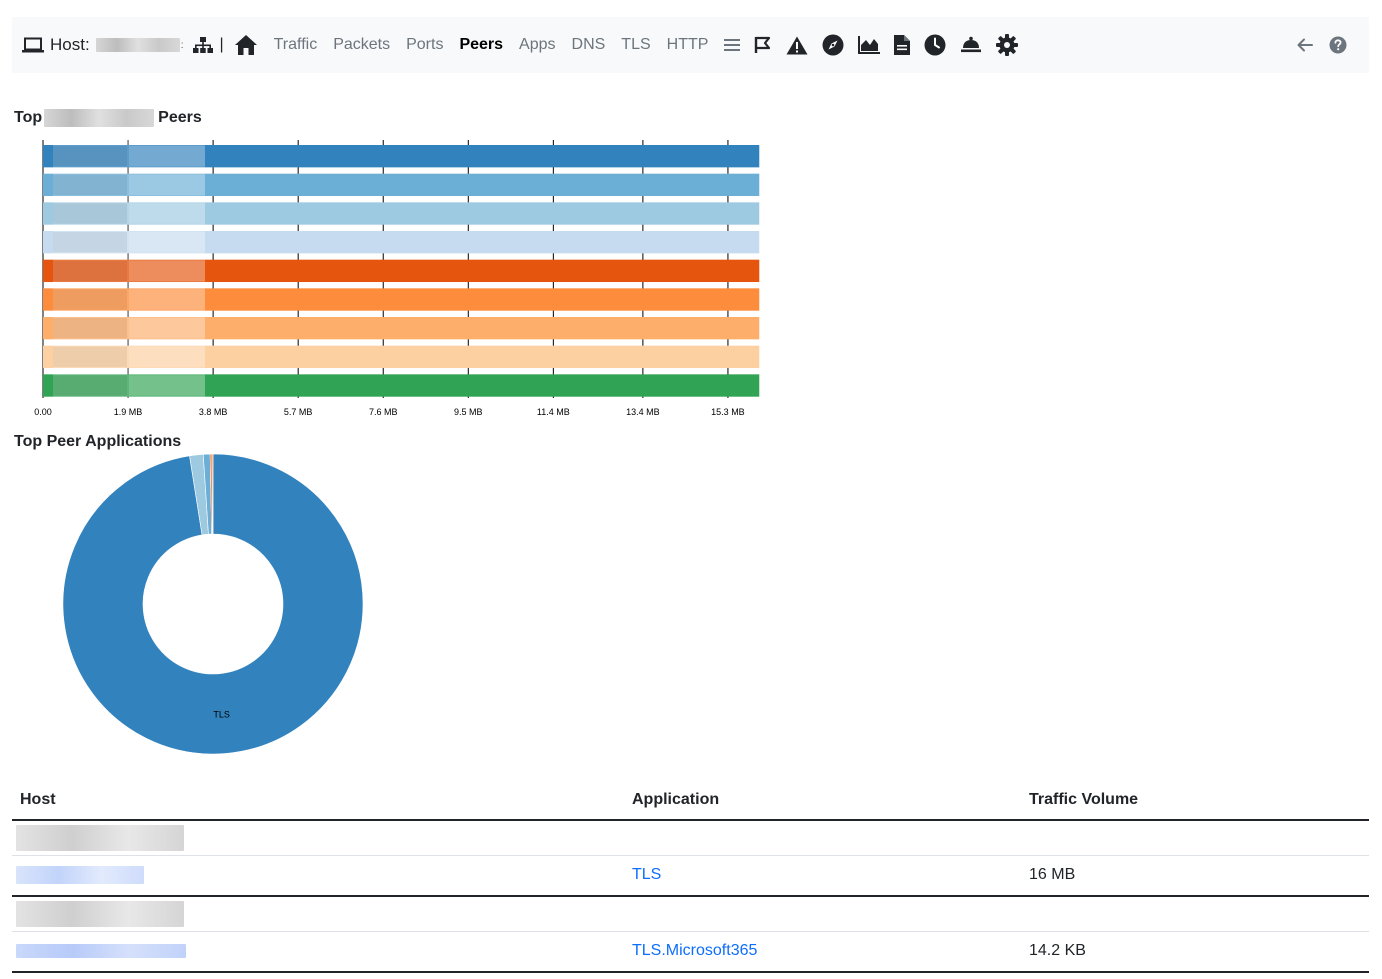 The height and width of the screenshot is (979, 1382). I want to click on application-link: TLS.Microsoft365, so click(695, 951).